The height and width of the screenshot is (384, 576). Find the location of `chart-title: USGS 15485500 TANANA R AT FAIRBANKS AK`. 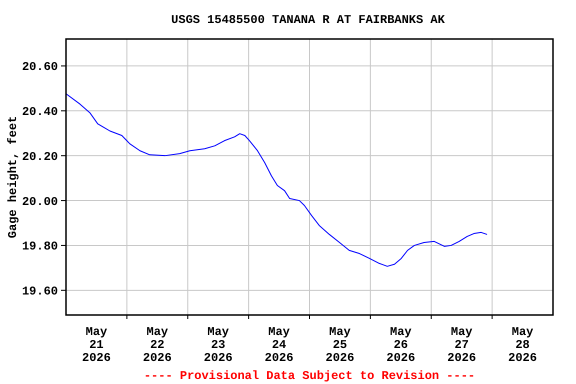

chart-title: USGS 15485500 TANANA R AT FAIRBANKS AK is located at coordinates (308, 20).